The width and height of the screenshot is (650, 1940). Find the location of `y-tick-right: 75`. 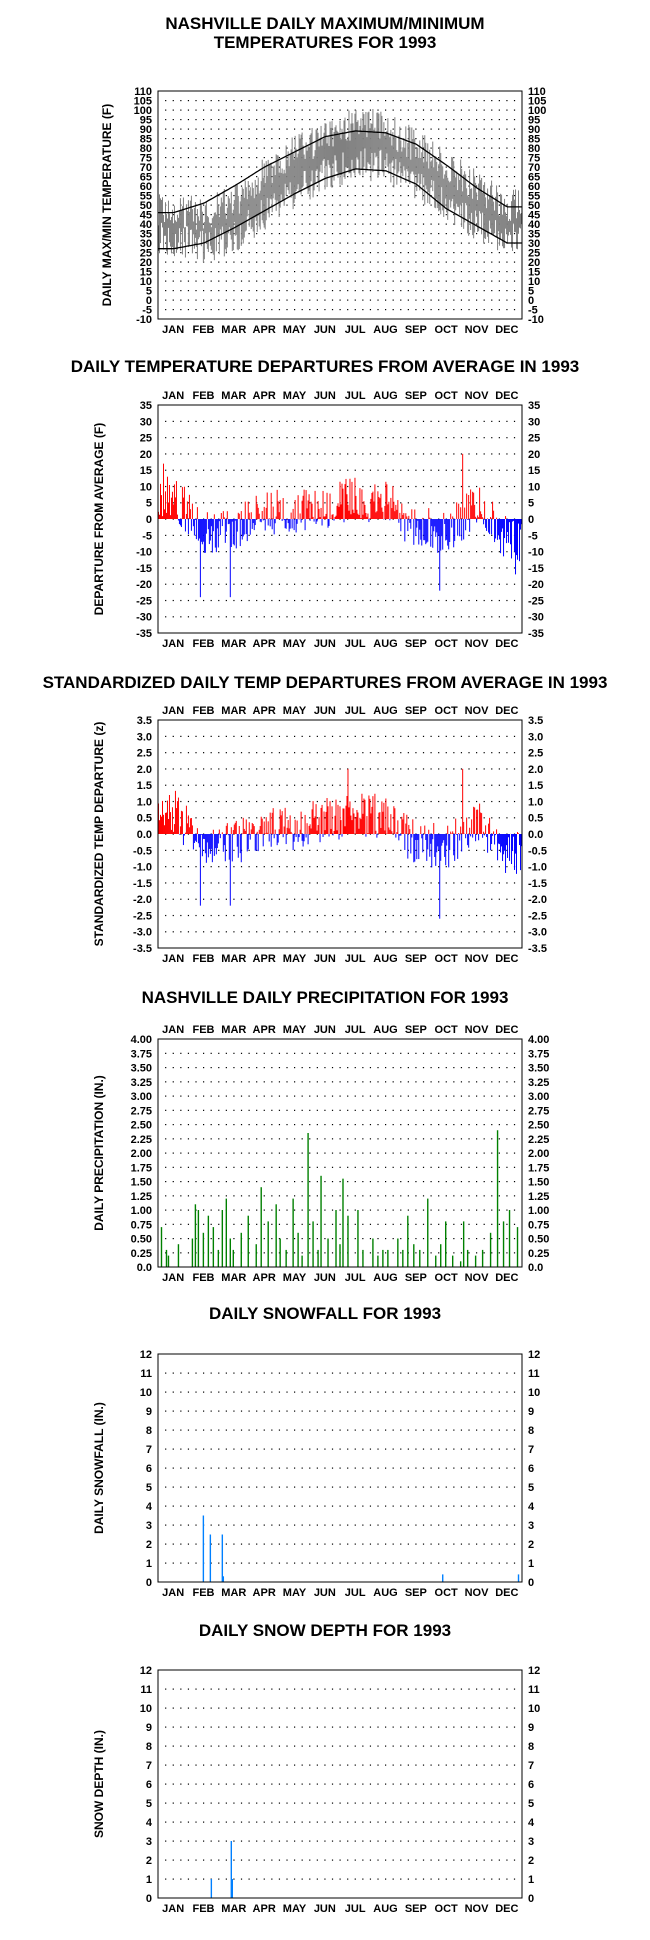

y-tick-right: 75 is located at coordinates (534, 159).